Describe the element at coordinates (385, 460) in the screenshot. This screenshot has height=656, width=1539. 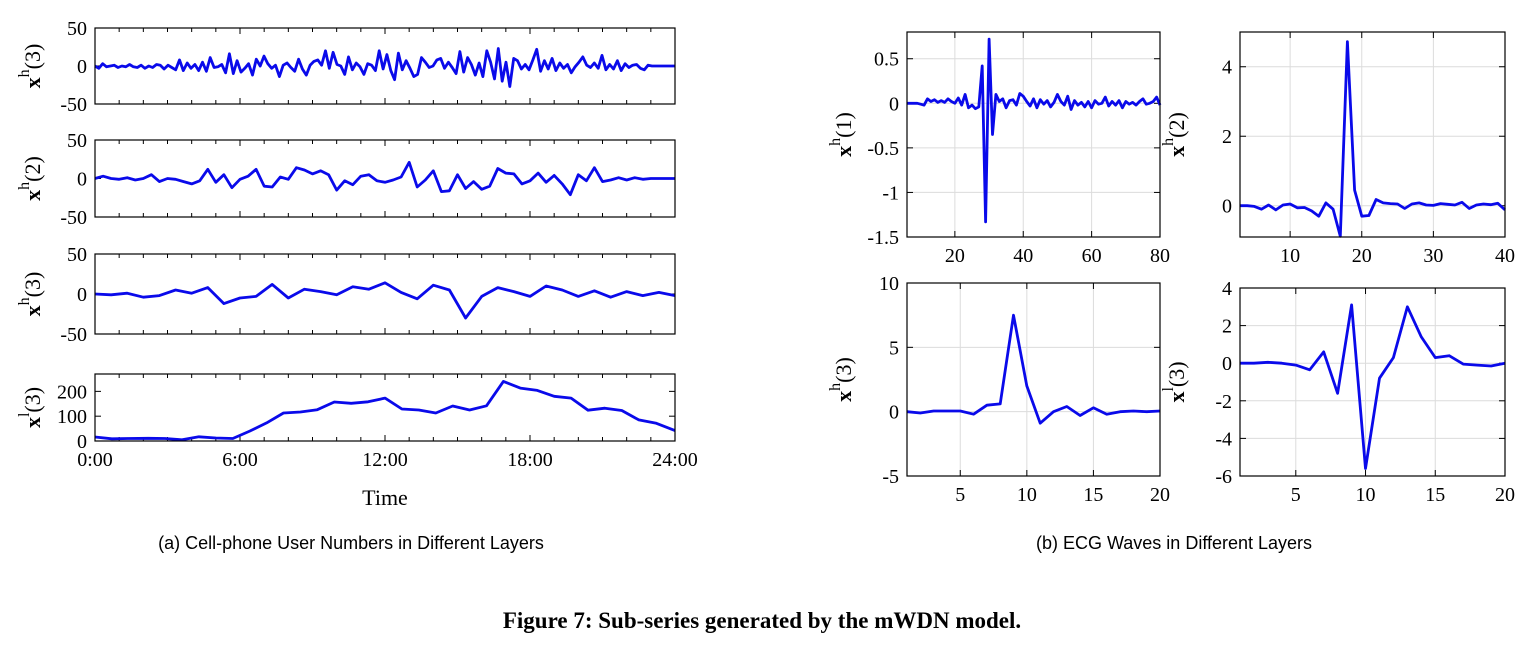
I see `x-tick-label: 12:00` at that location.